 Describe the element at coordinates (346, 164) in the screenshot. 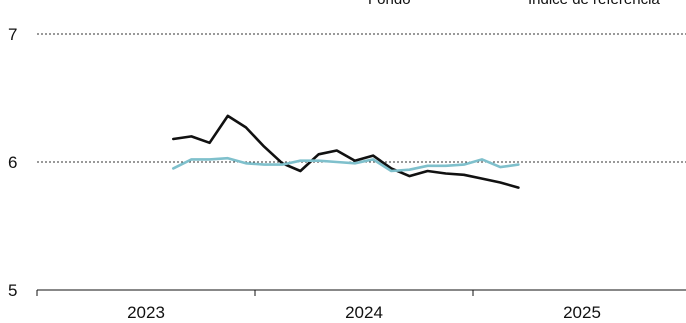

I see `series-line-indice-de-referencia` at that location.